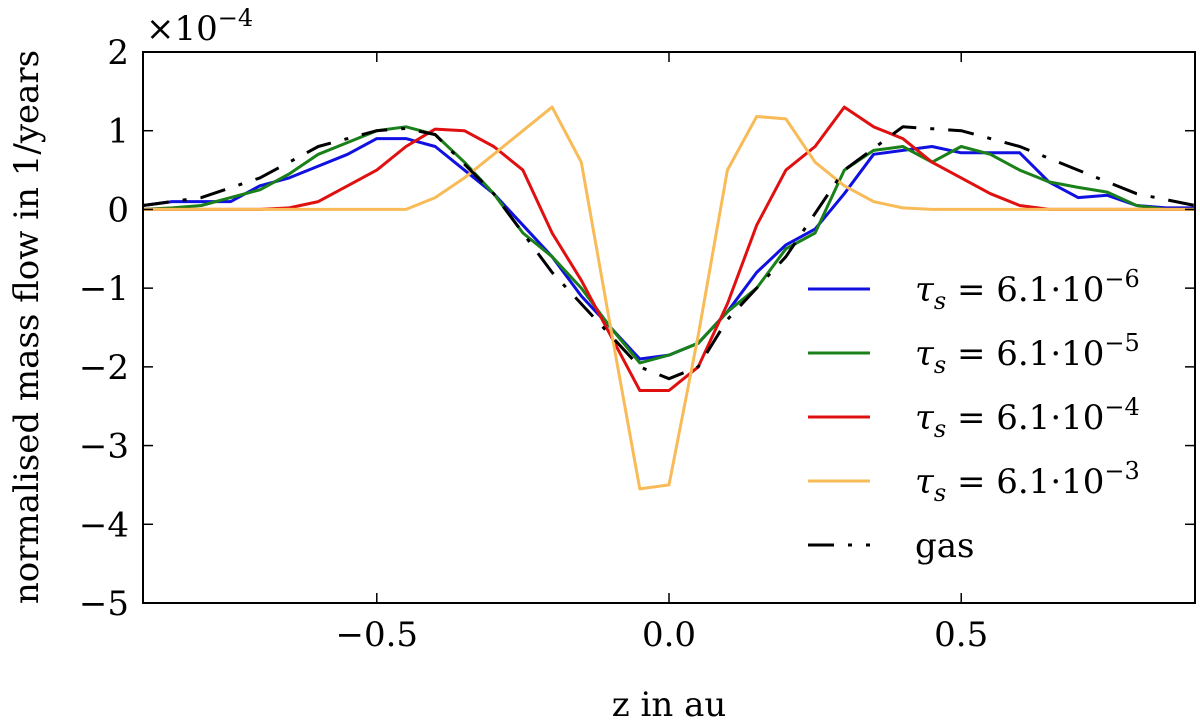 Image resolution: width=1200 pixels, height=726 pixels. I want to click on x-tick-label: −0.5, so click(376, 635).